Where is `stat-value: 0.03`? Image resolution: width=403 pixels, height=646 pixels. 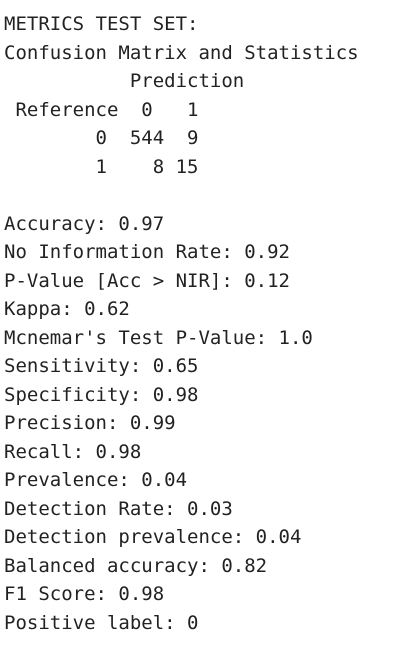
stat-value: 0.03 is located at coordinates (210, 508).